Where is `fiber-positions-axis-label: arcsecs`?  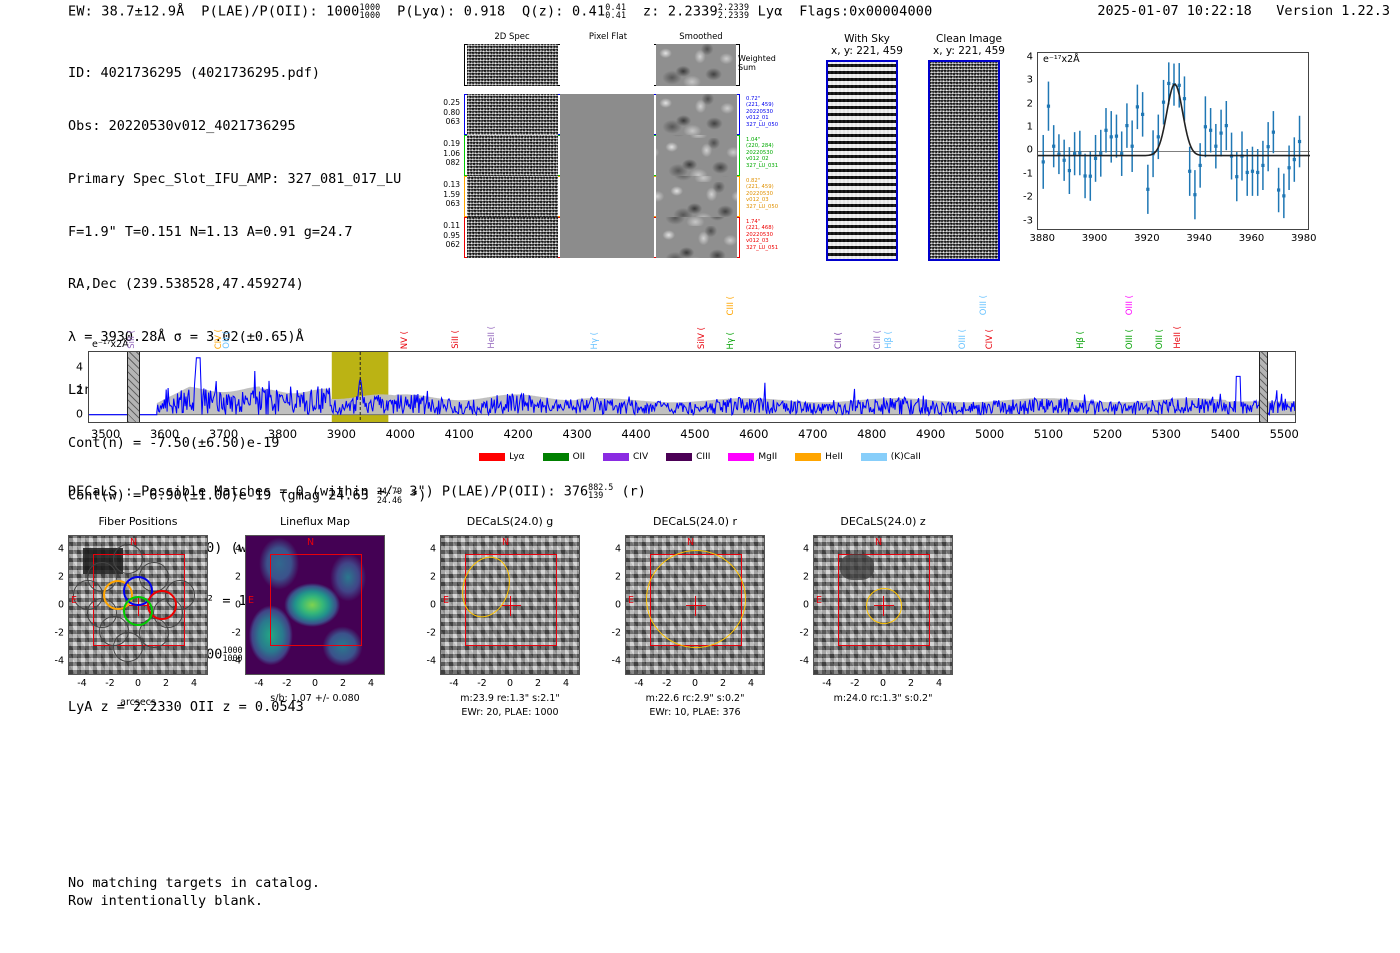
fiber-positions-axis-label: arcsecs is located at coordinates (138, 702).